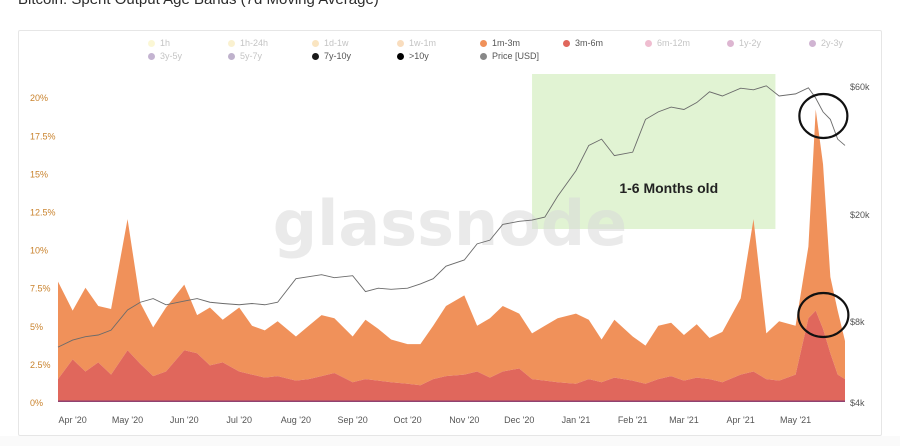 The width and height of the screenshot is (900, 446). I want to click on legend-label: 1m-3m, so click(506, 43).